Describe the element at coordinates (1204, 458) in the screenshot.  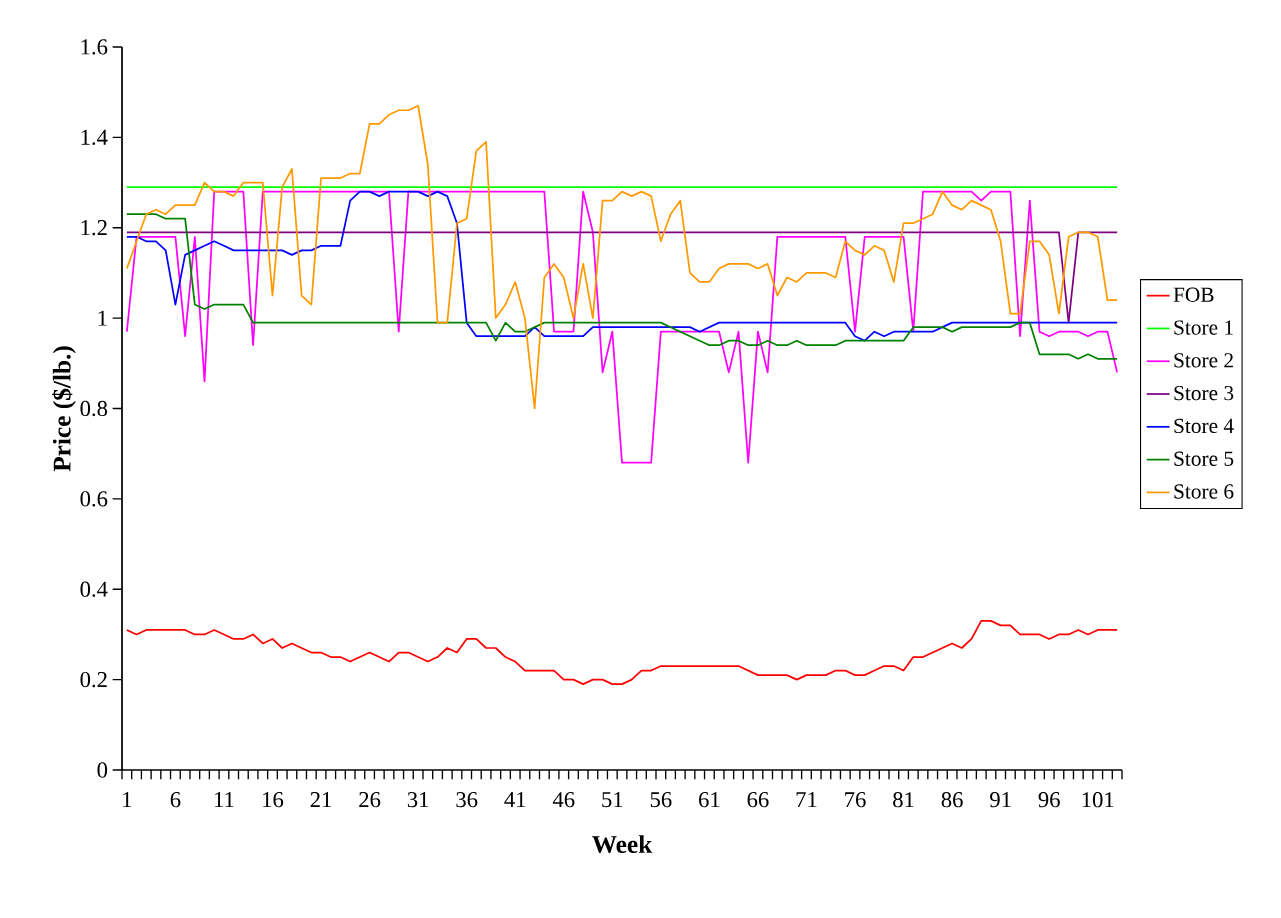
I see `legend-label: Store 5` at that location.